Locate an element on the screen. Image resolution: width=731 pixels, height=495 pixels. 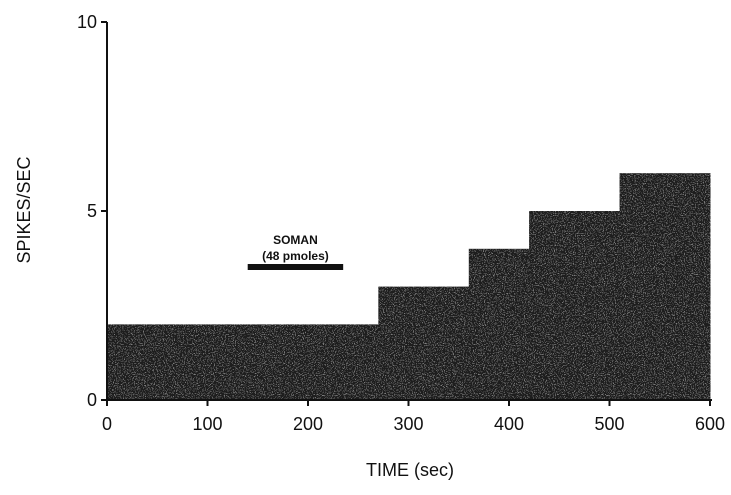
x-tick-label: 500 is located at coordinates (609, 424).